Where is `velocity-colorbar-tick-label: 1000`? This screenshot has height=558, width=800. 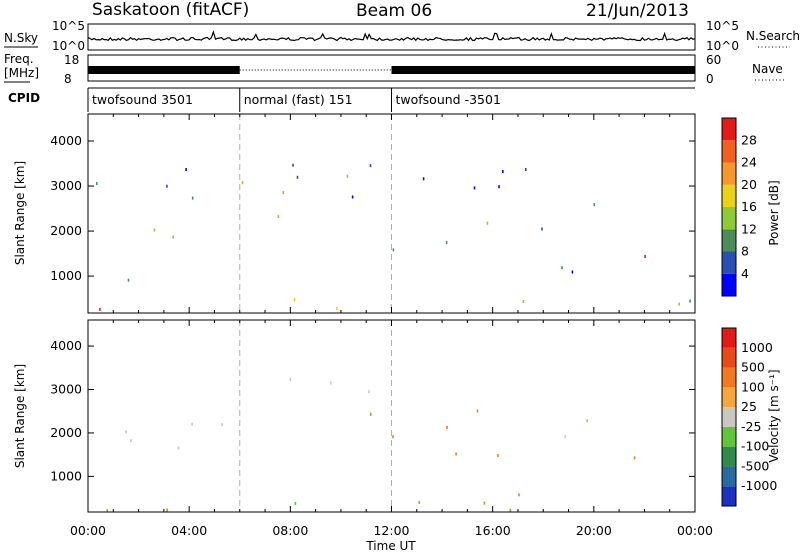 velocity-colorbar-tick-label: 1000 is located at coordinates (757, 347).